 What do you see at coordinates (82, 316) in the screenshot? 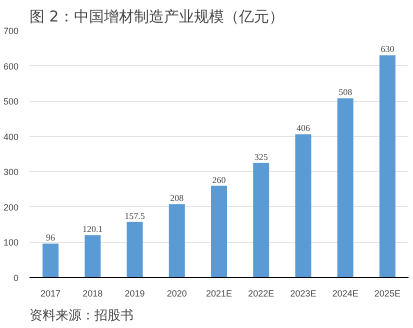
I see `text: 资料来源：招股书` at bounding box center [82, 316].